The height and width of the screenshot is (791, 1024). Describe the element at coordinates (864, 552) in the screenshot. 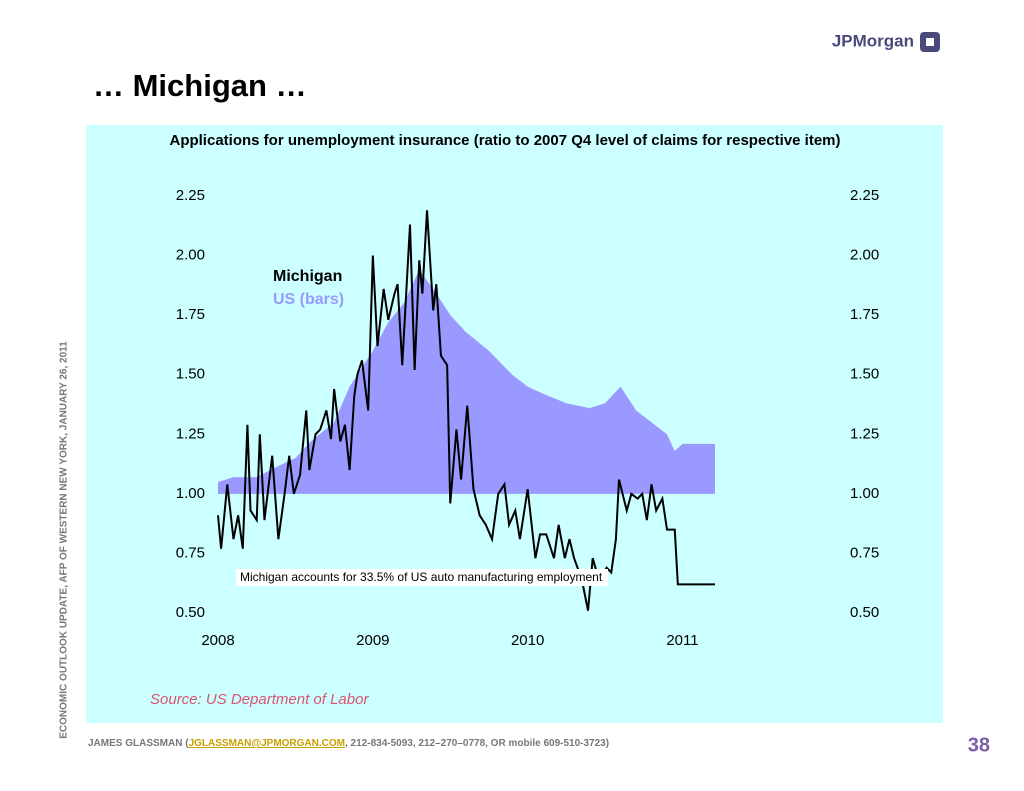

I see `y2-tick-label: 0.75` at that location.